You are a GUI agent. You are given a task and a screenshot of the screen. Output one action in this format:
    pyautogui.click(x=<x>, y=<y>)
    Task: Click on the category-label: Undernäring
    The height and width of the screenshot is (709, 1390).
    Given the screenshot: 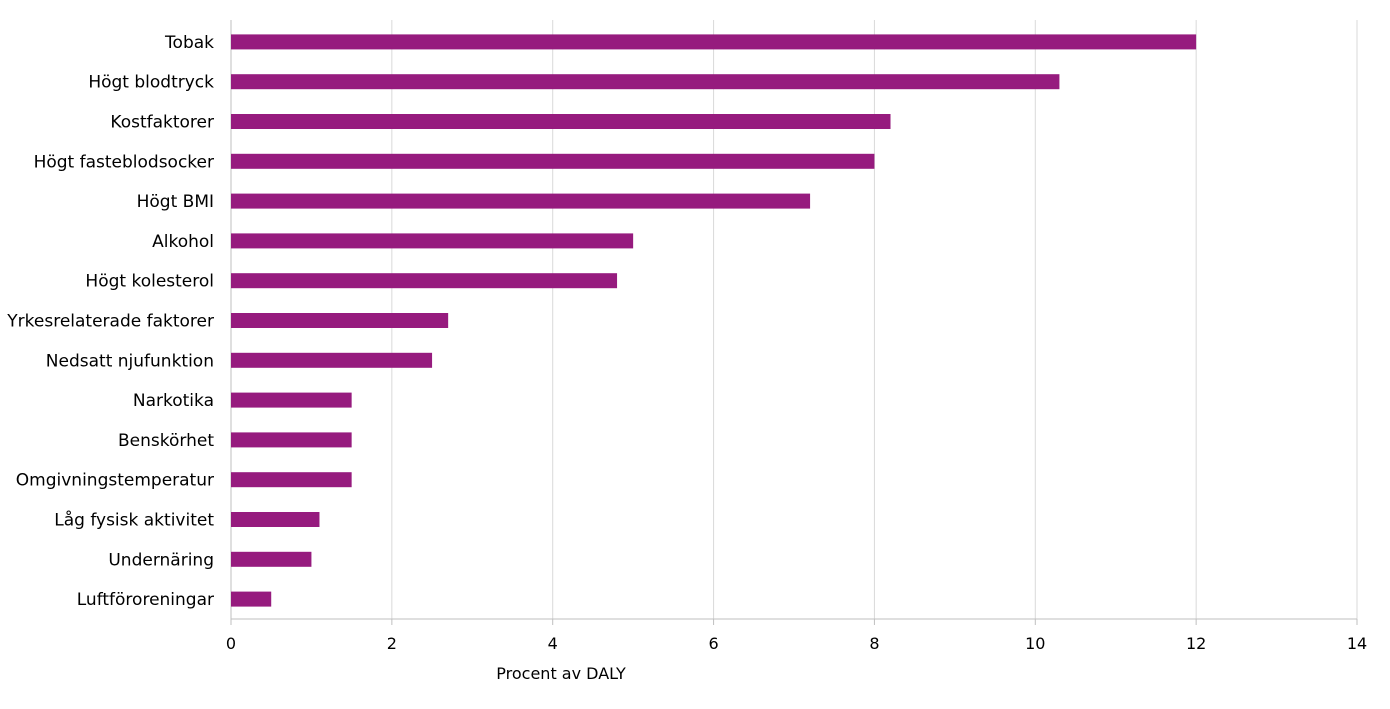 What is the action you would take?
    pyautogui.click(x=161, y=560)
    